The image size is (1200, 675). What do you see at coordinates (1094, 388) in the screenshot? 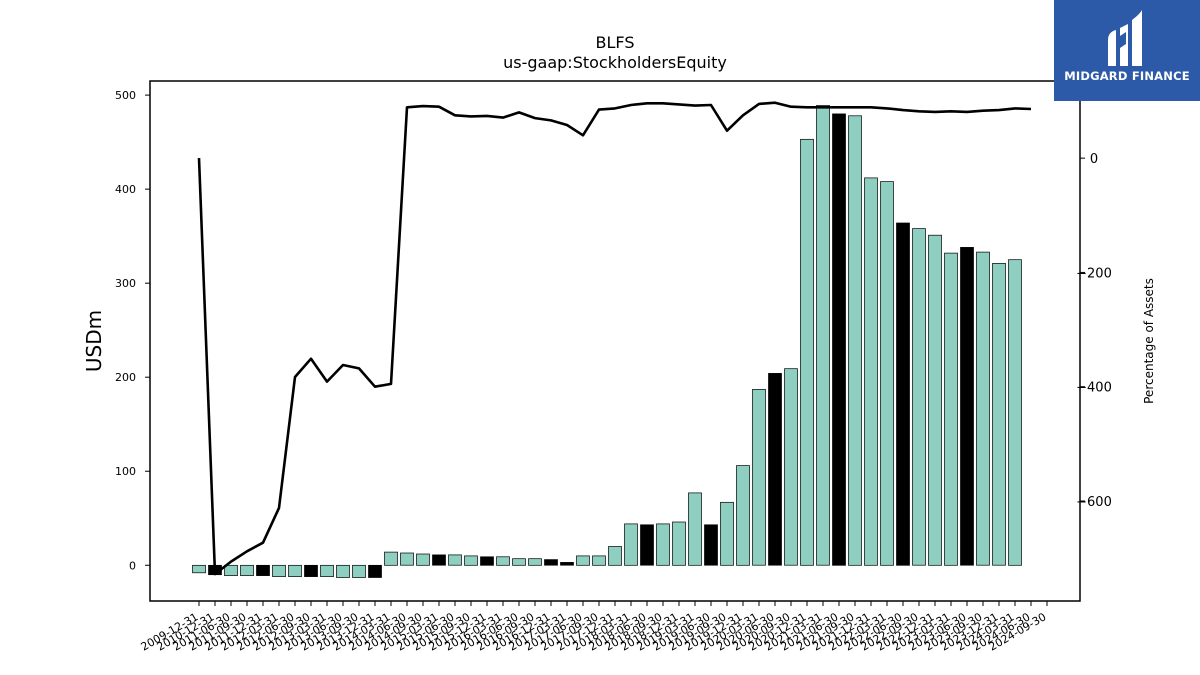
I see `y2-tick-label: −400` at bounding box center [1094, 388].